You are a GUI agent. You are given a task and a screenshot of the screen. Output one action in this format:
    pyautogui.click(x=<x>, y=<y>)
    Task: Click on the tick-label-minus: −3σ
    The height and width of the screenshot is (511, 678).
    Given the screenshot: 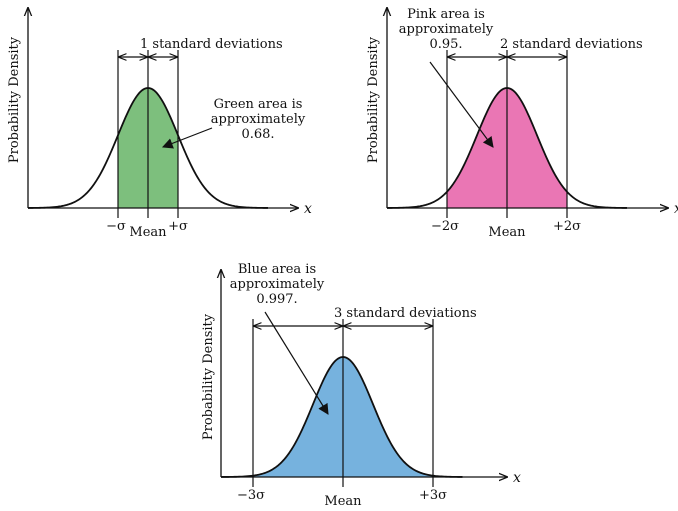 What is the action you would take?
    pyautogui.click(x=251, y=495)
    